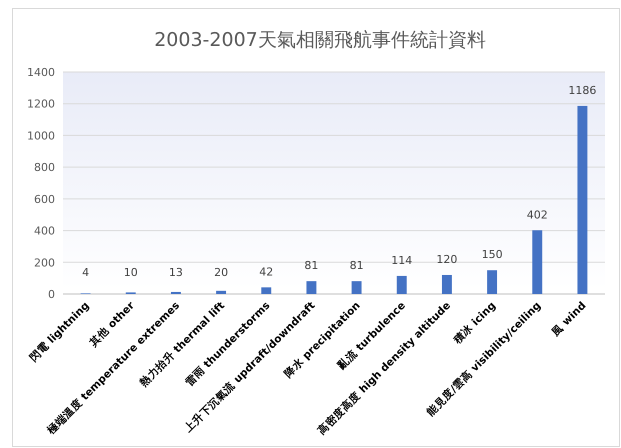 This screenshot has width=621, height=448. I want to click on y-tick-label: 800, so click(44, 167).